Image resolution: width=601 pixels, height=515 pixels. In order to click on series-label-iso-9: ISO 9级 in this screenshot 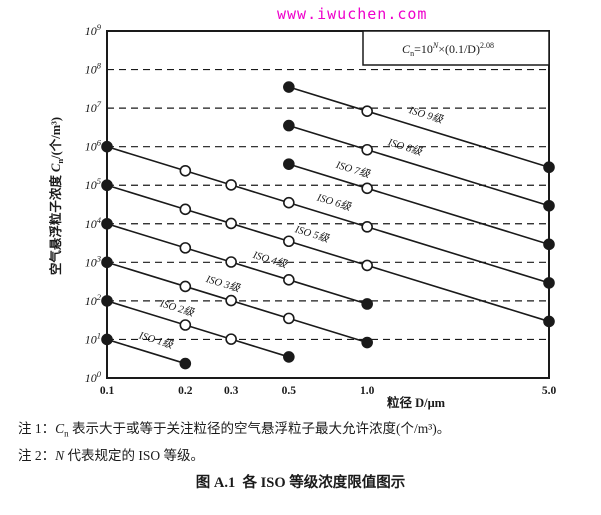, I will do `click(426, 115)`.